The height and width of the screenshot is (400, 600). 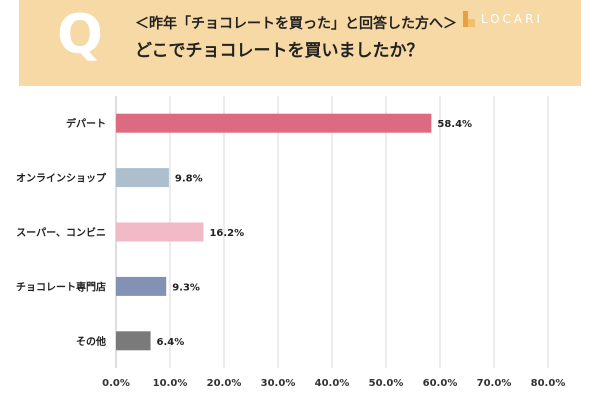 I want to click on data-label: 6.4%, so click(x=171, y=342).